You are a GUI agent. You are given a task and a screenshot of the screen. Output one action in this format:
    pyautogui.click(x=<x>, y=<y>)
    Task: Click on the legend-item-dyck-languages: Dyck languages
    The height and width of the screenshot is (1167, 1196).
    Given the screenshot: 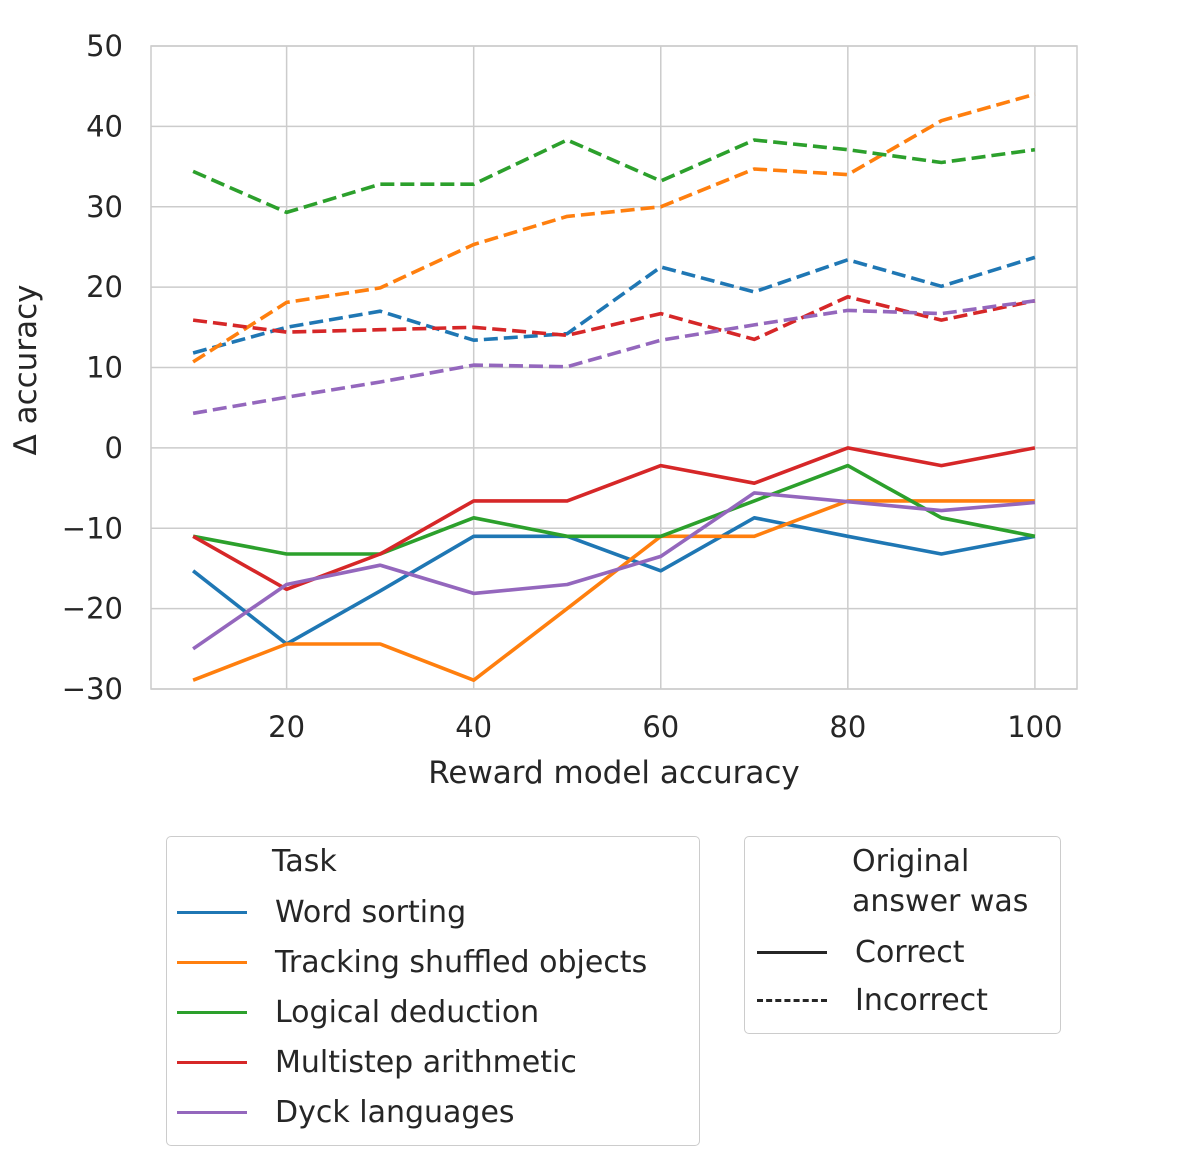 What is the action you would take?
    pyautogui.click(x=346, y=1112)
    